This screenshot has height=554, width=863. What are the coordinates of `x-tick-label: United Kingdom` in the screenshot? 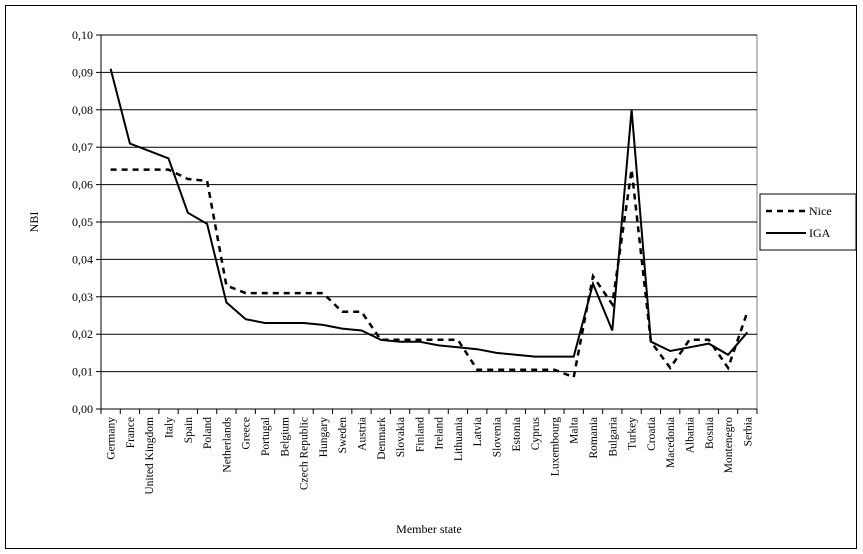 It's located at (150, 456).